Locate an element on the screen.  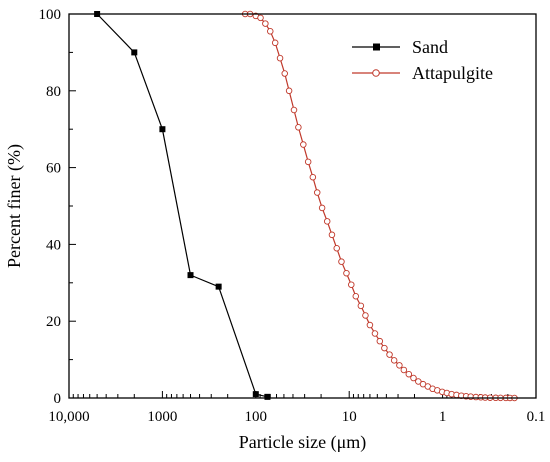
legend-item-attapulgite: Attapulgite is located at coordinates (422, 73).